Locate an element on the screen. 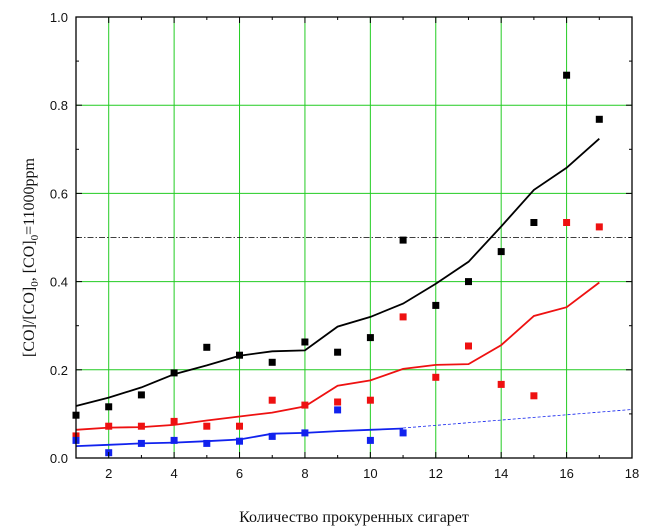 The height and width of the screenshot is (532, 650). y-tick-label-4: 0.8 is located at coordinates (59, 105).